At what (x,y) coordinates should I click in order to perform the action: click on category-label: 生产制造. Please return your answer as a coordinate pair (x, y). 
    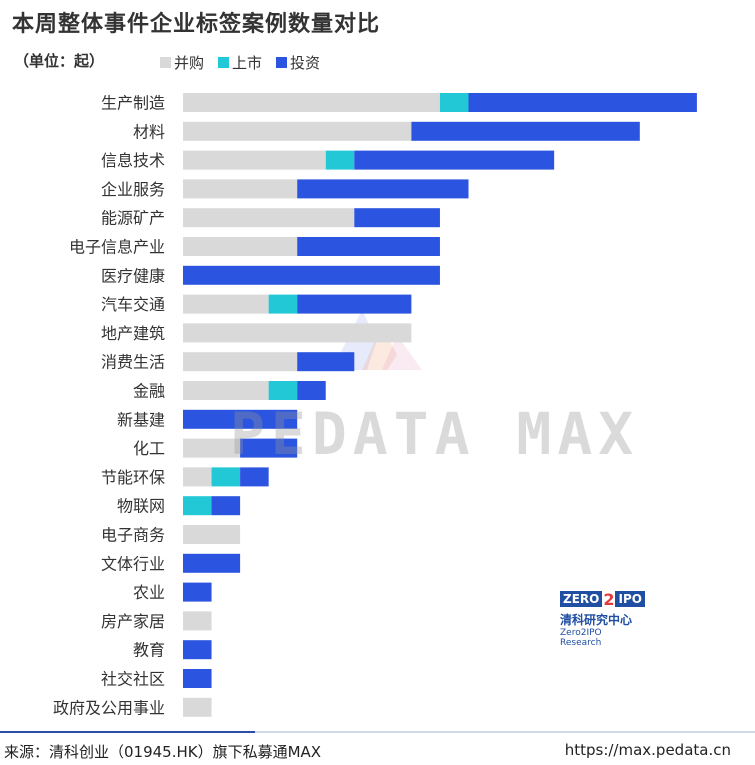
    Looking at the image, I should click on (133, 103).